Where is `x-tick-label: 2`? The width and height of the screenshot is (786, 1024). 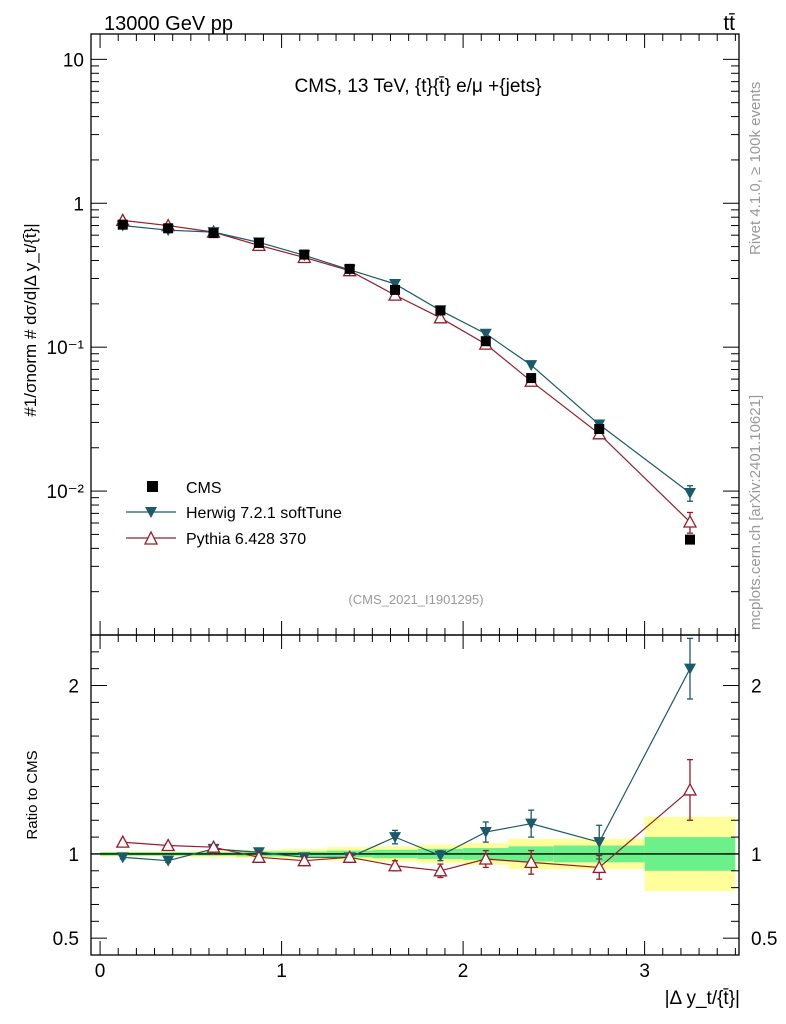 x-tick-label: 2 is located at coordinates (463, 971).